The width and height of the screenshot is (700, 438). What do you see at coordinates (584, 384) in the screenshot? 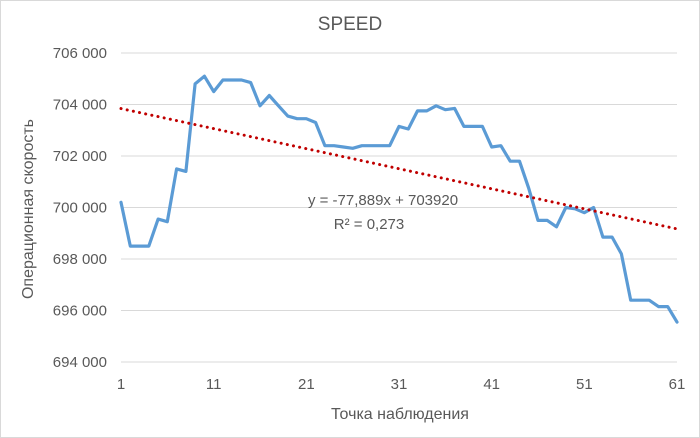
I see `x-tick-label: 51` at bounding box center [584, 384].